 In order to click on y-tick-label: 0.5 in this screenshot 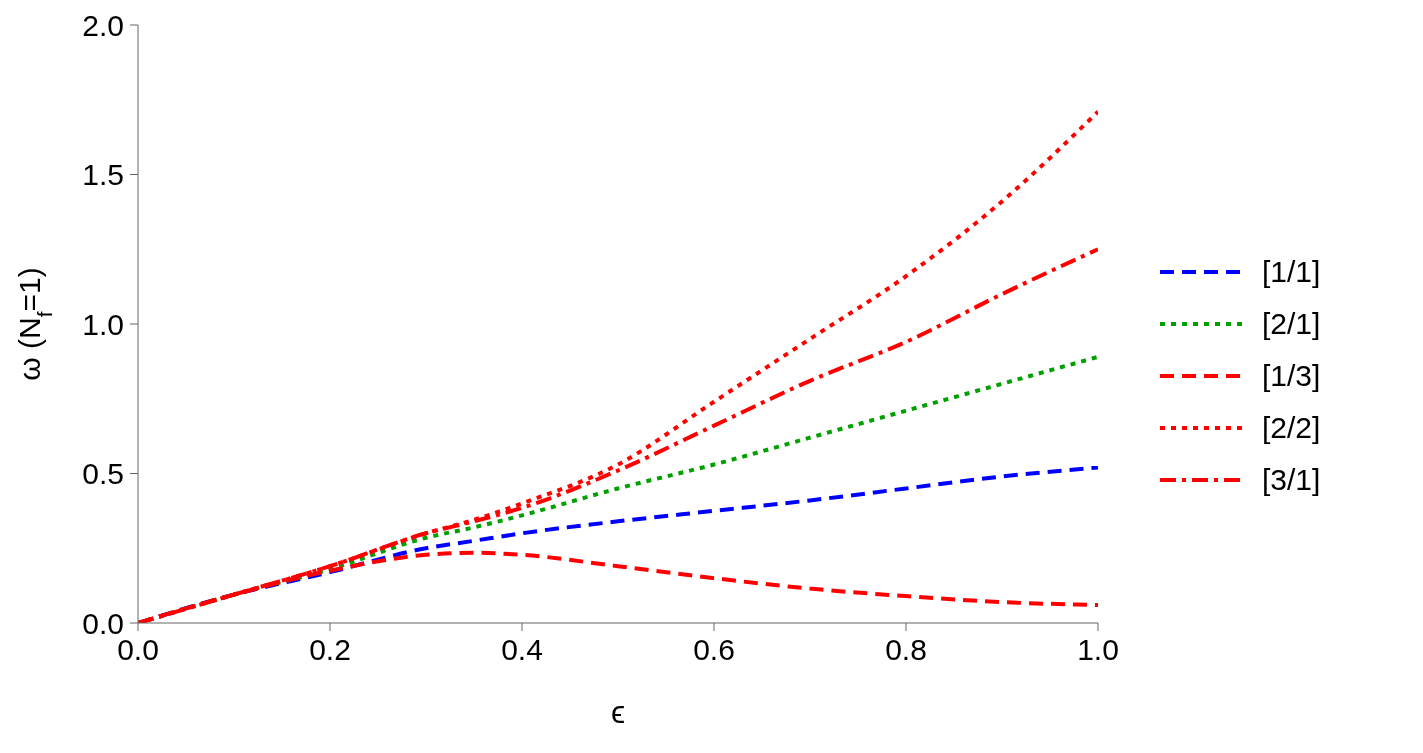, I will do `click(103, 474)`.